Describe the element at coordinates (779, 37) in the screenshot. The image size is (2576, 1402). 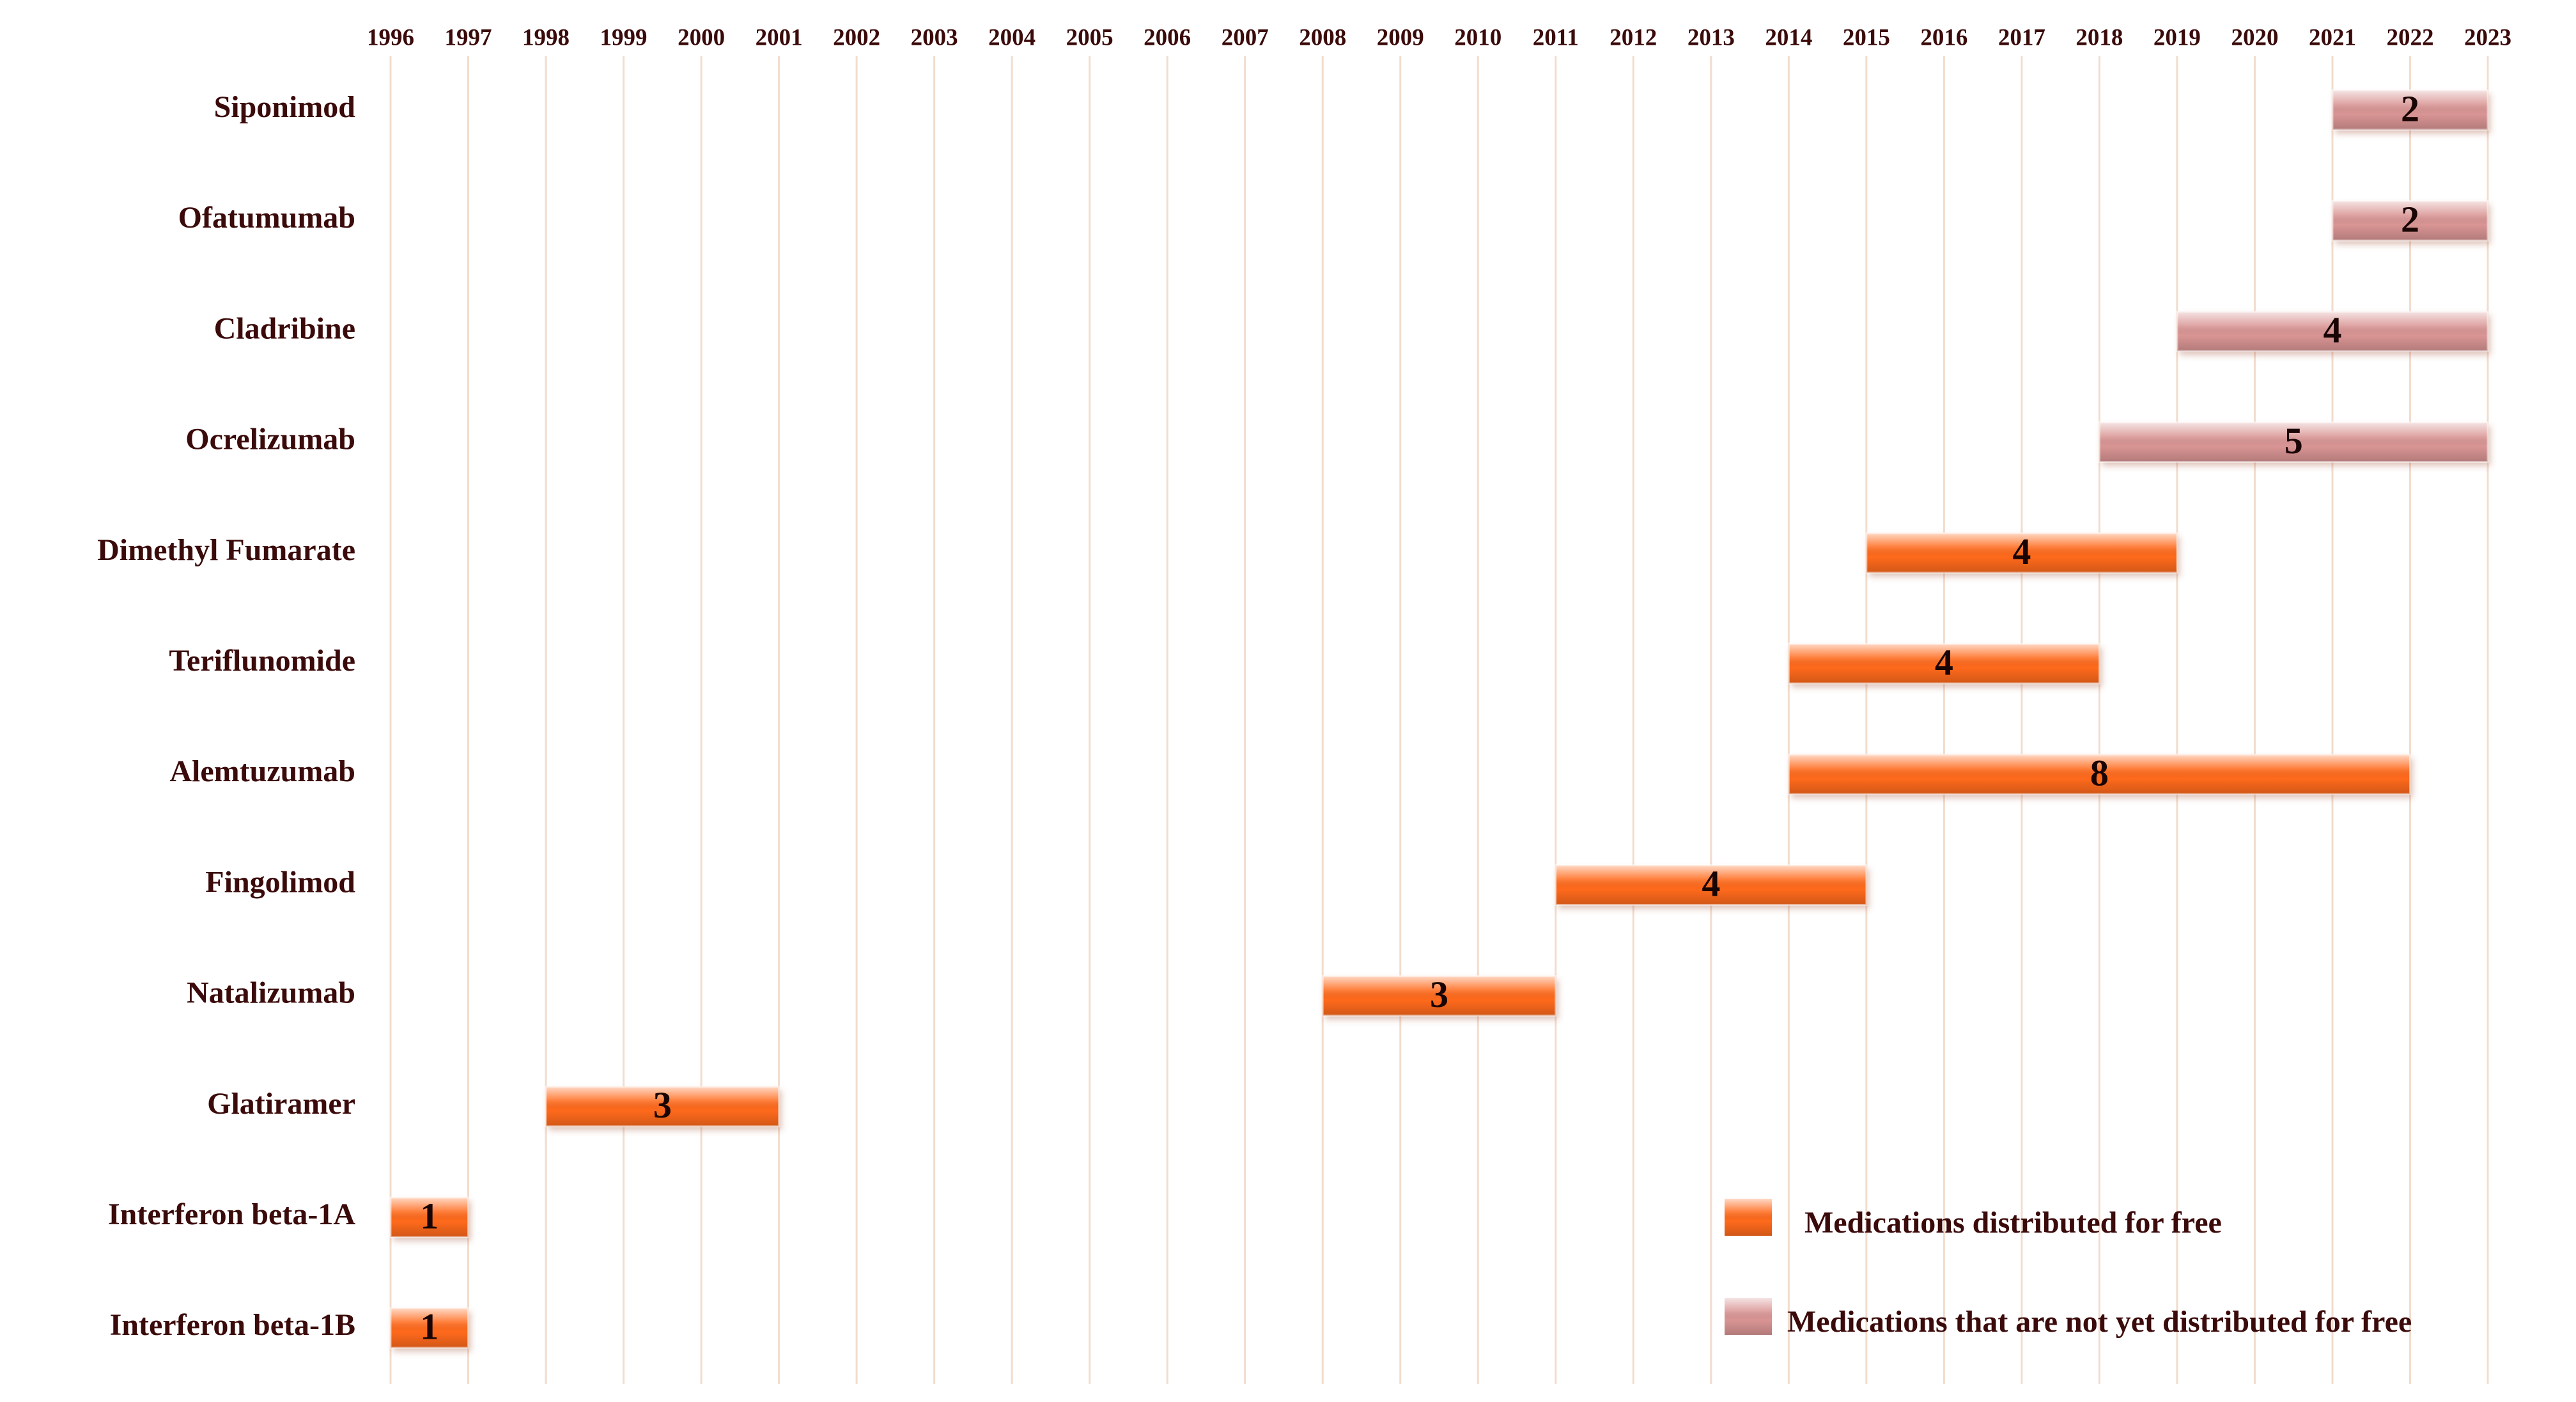
I see `x-tick-label: 2001` at that location.